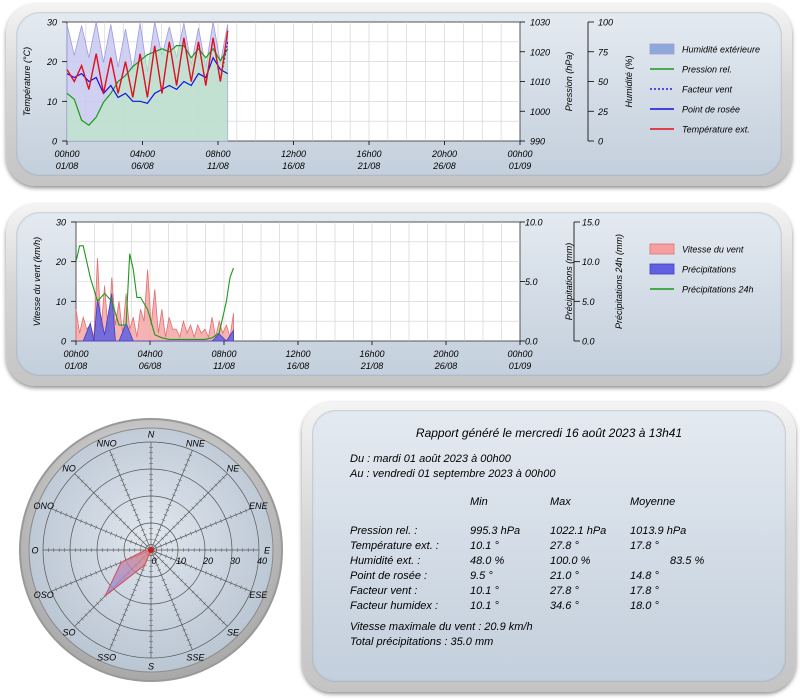 The width and height of the screenshot is (800, 700). I want to click on precipitation-24h-axis-tick-label: 0.0, so click(588, 342).